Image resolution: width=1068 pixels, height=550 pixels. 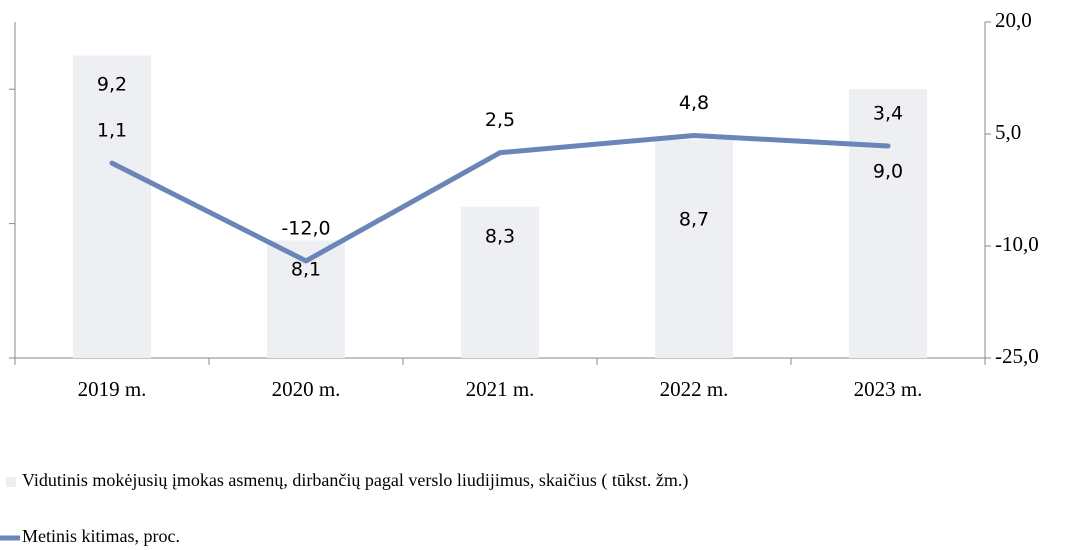 What do you see at coordinates (112, 85) in the screenshot?
I see `data-label: 9,2` at bounding box center [112, 85].